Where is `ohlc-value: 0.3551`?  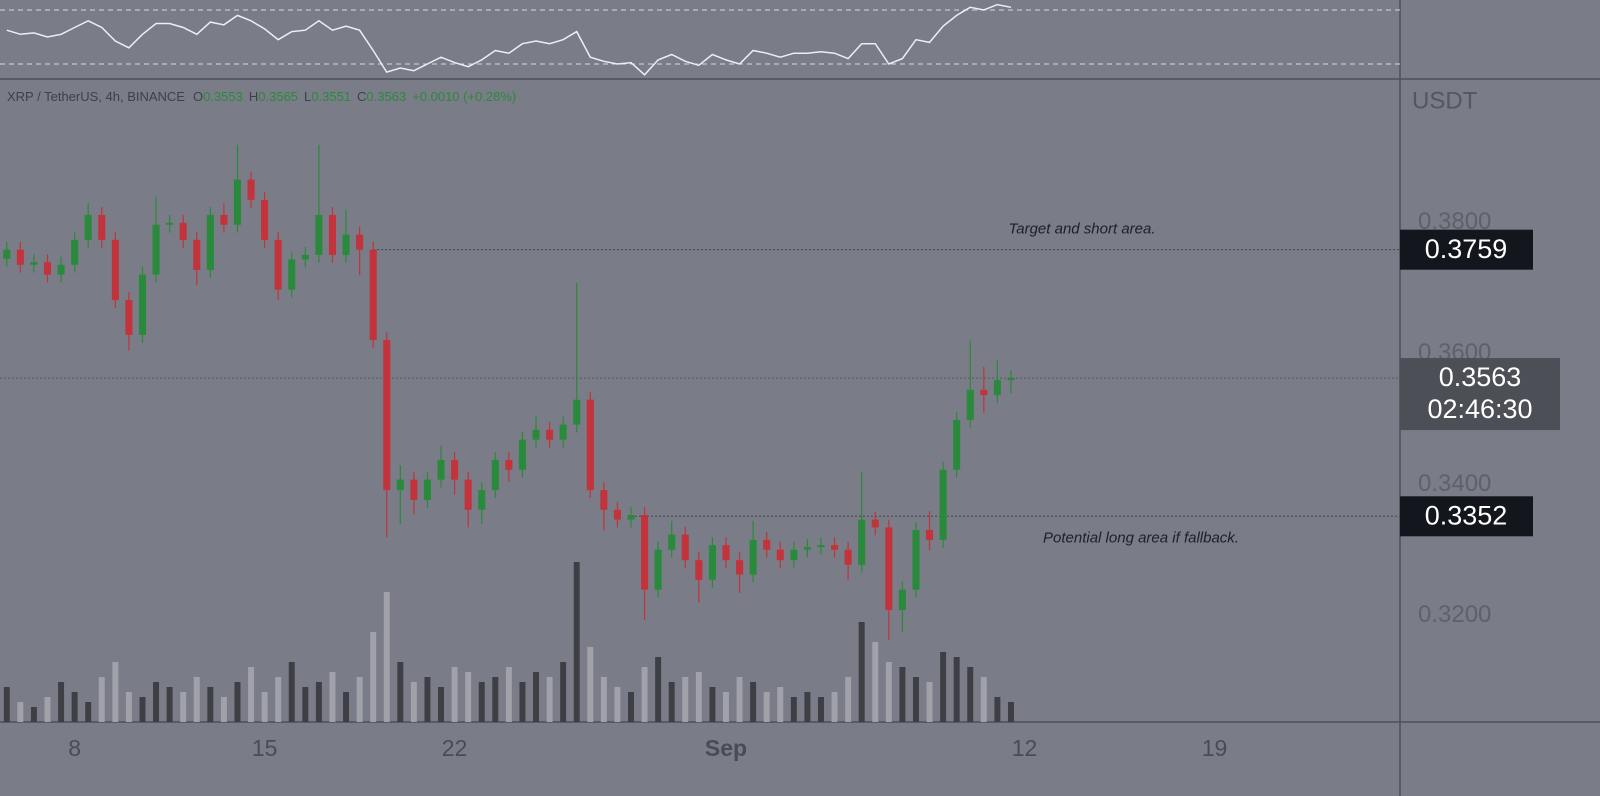 ohlc-value: 0.3551 is located at coordinates (331, 96).